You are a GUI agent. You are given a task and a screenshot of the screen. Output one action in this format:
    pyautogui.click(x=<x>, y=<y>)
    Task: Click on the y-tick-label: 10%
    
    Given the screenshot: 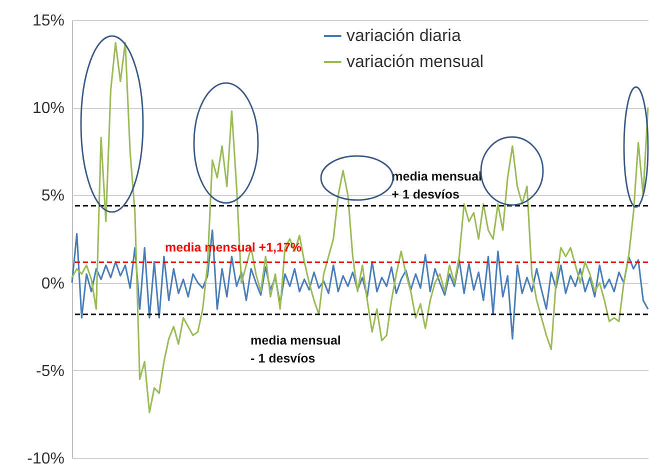 What is the action you would take?
    pyautogui.click(x=48, y=109)
    